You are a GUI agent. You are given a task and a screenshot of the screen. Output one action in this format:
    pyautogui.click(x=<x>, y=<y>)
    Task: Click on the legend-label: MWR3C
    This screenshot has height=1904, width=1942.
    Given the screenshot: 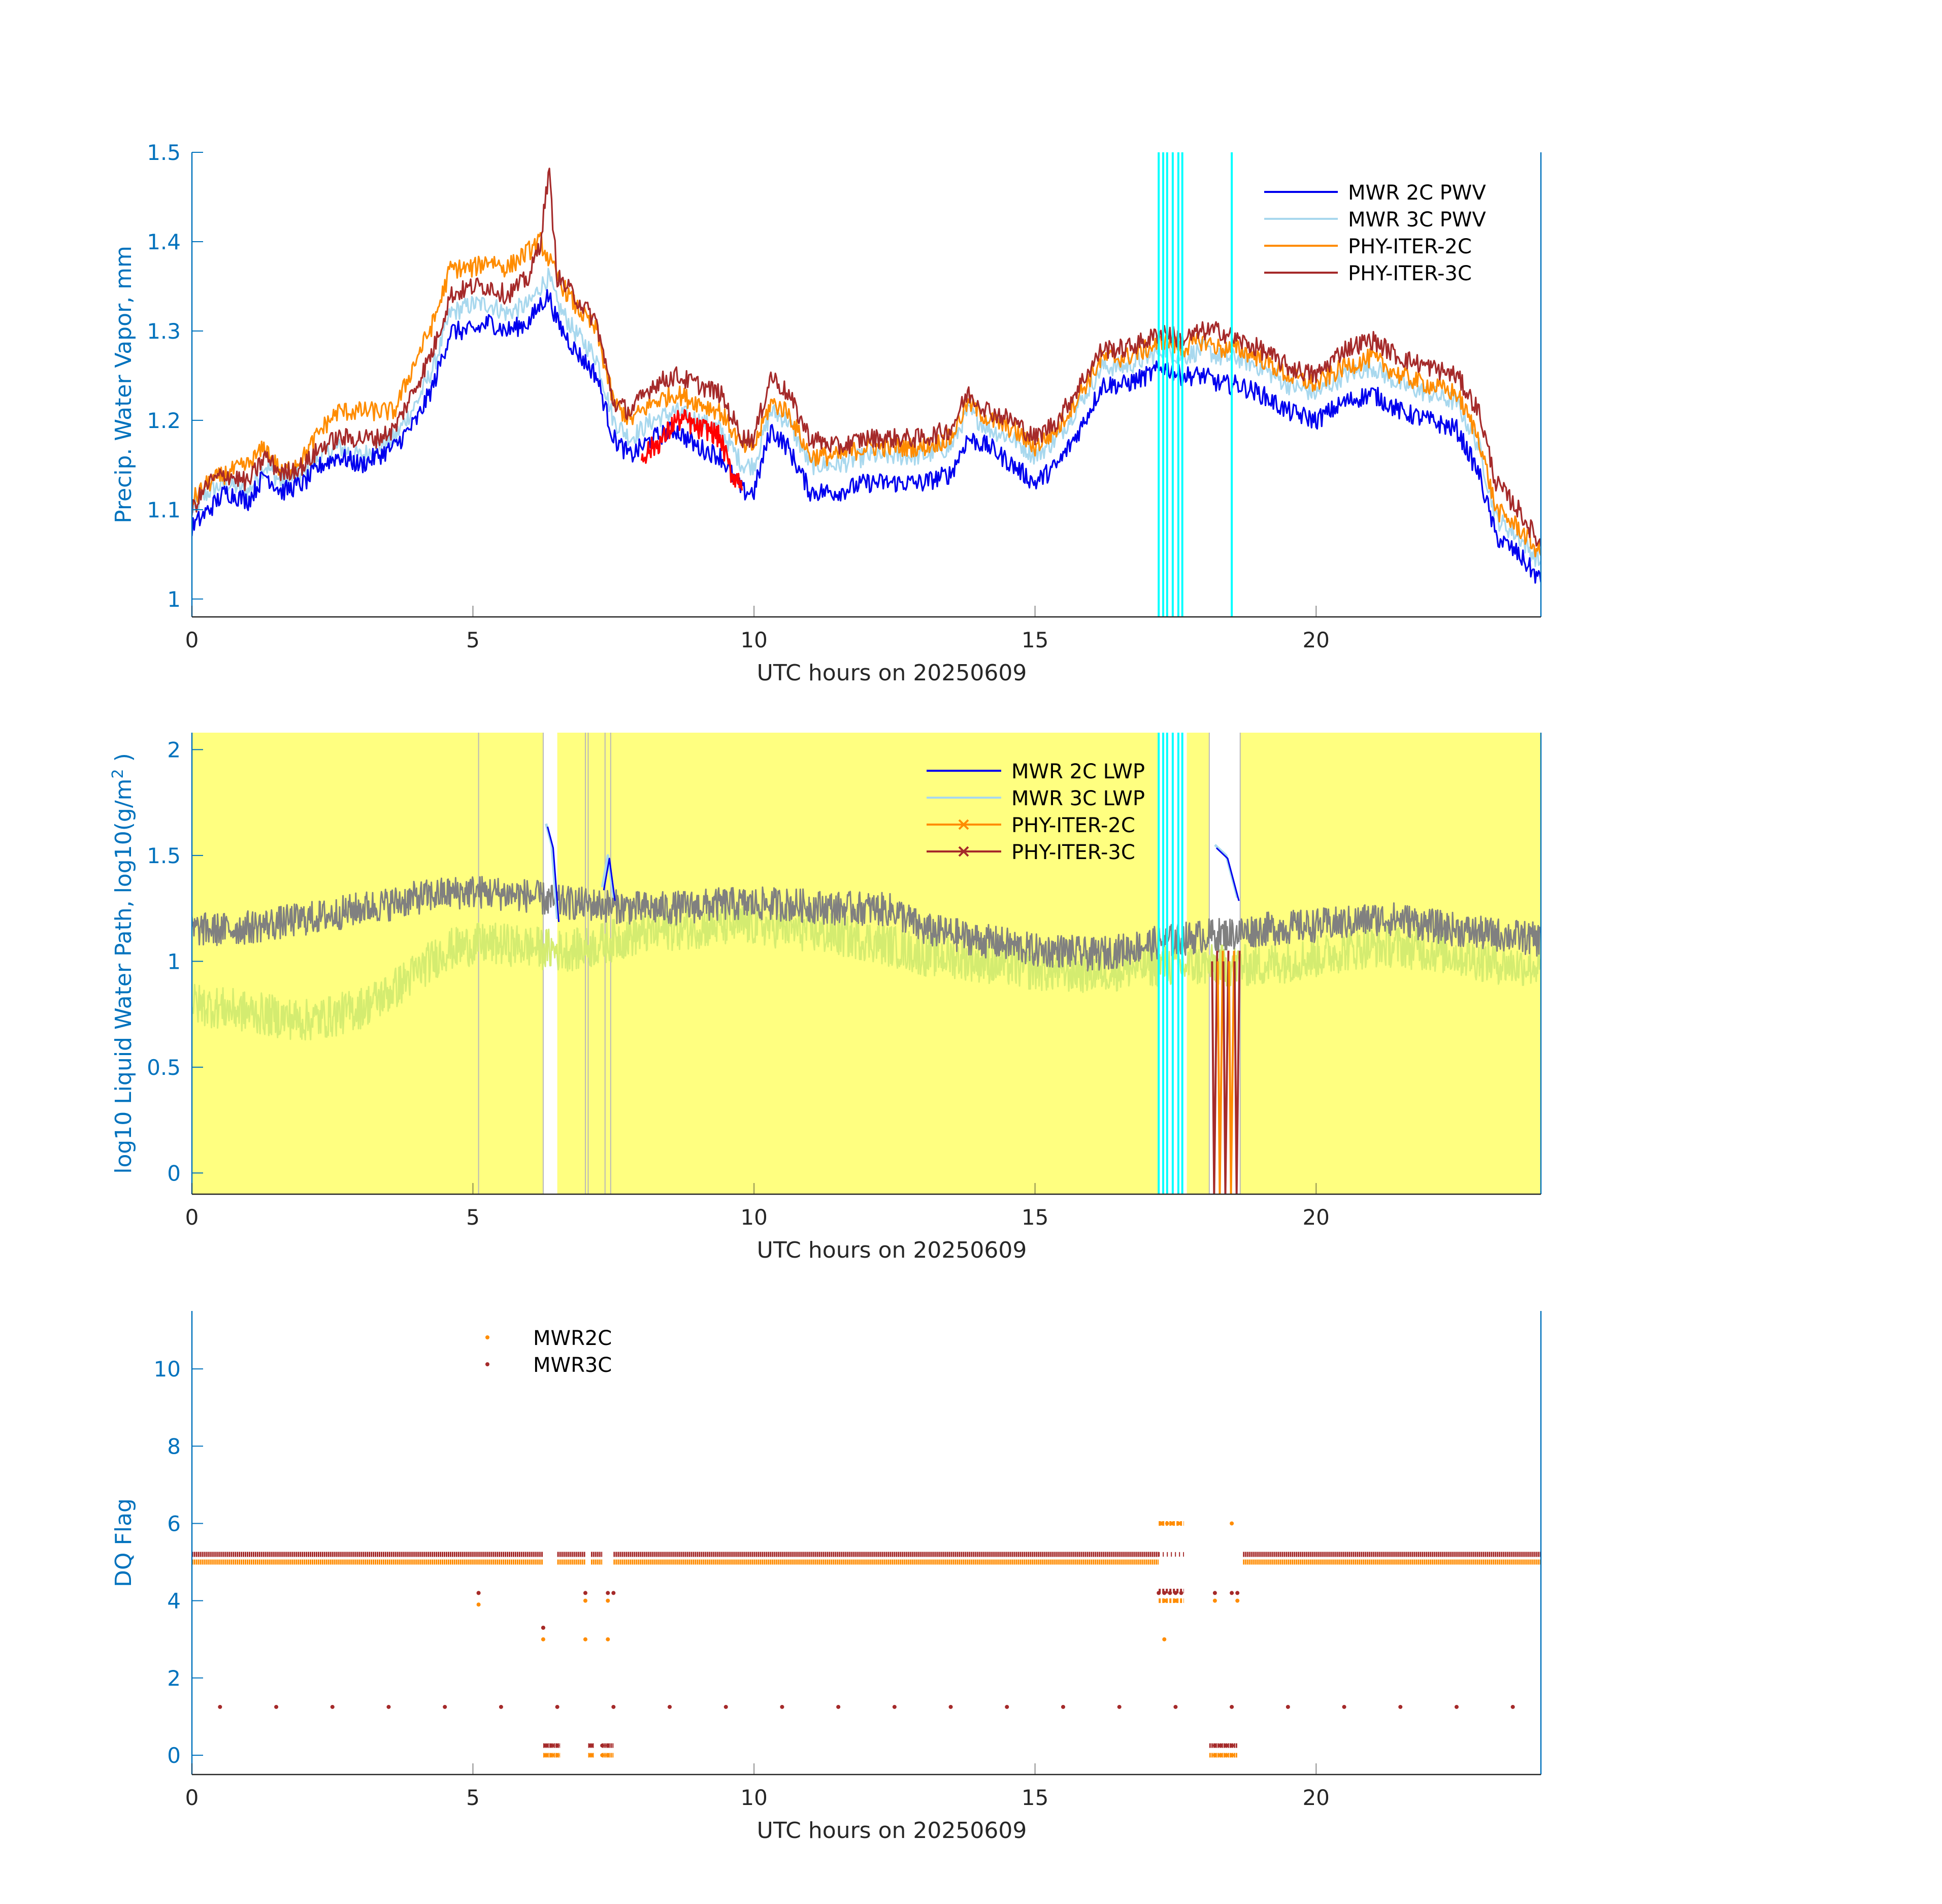 What is the action you would take?
    pyautogui.click(x=572, y=1366)
    